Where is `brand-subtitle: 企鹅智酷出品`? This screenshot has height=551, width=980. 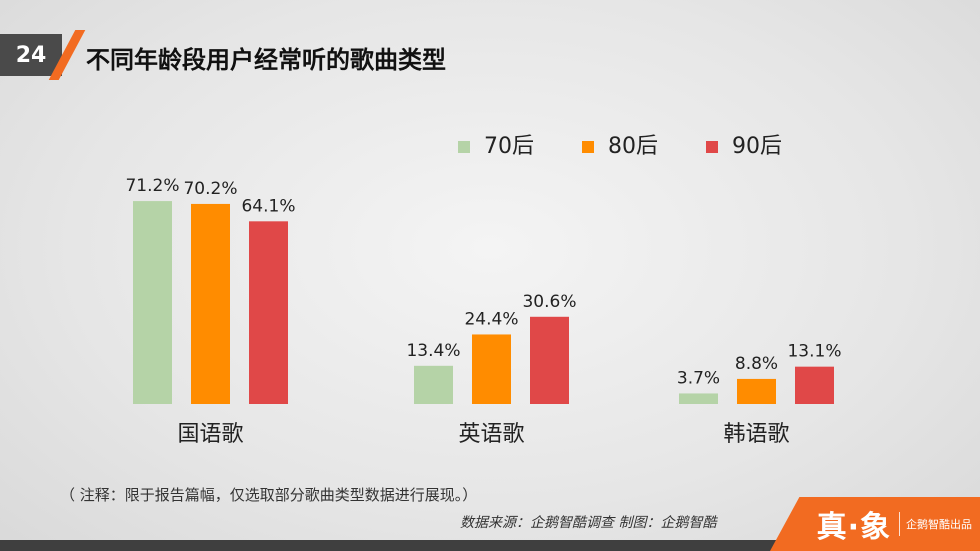
brand-subtitle: 企鹅智酷出品 is located at coordinates (939, 524).